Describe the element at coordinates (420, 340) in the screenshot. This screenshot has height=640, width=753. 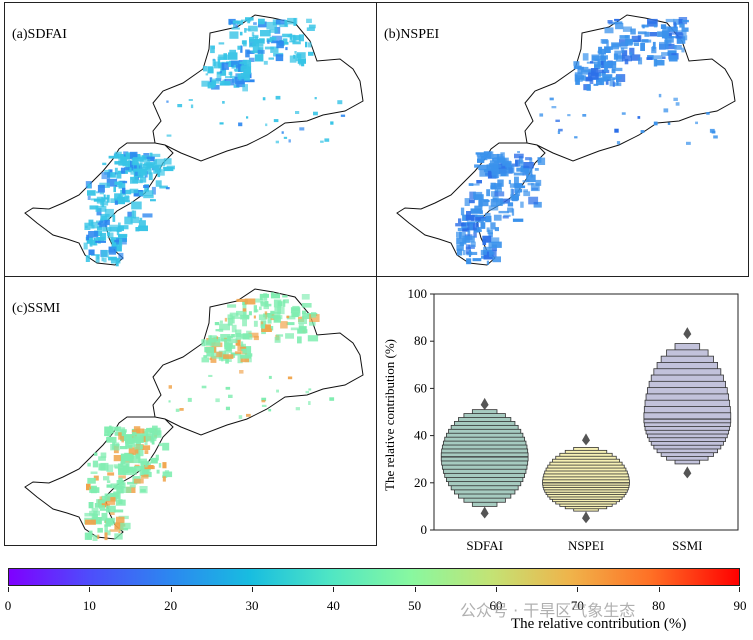
I see `y-tick-label: 80` at that location.